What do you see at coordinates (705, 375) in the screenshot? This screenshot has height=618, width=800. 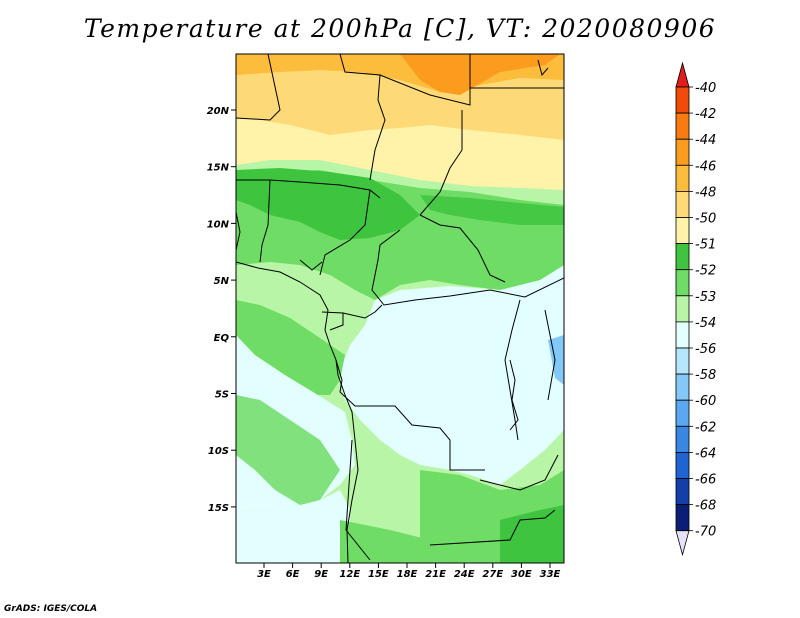 I see `colorbar-label: -58` at bounding box center [705, 375].